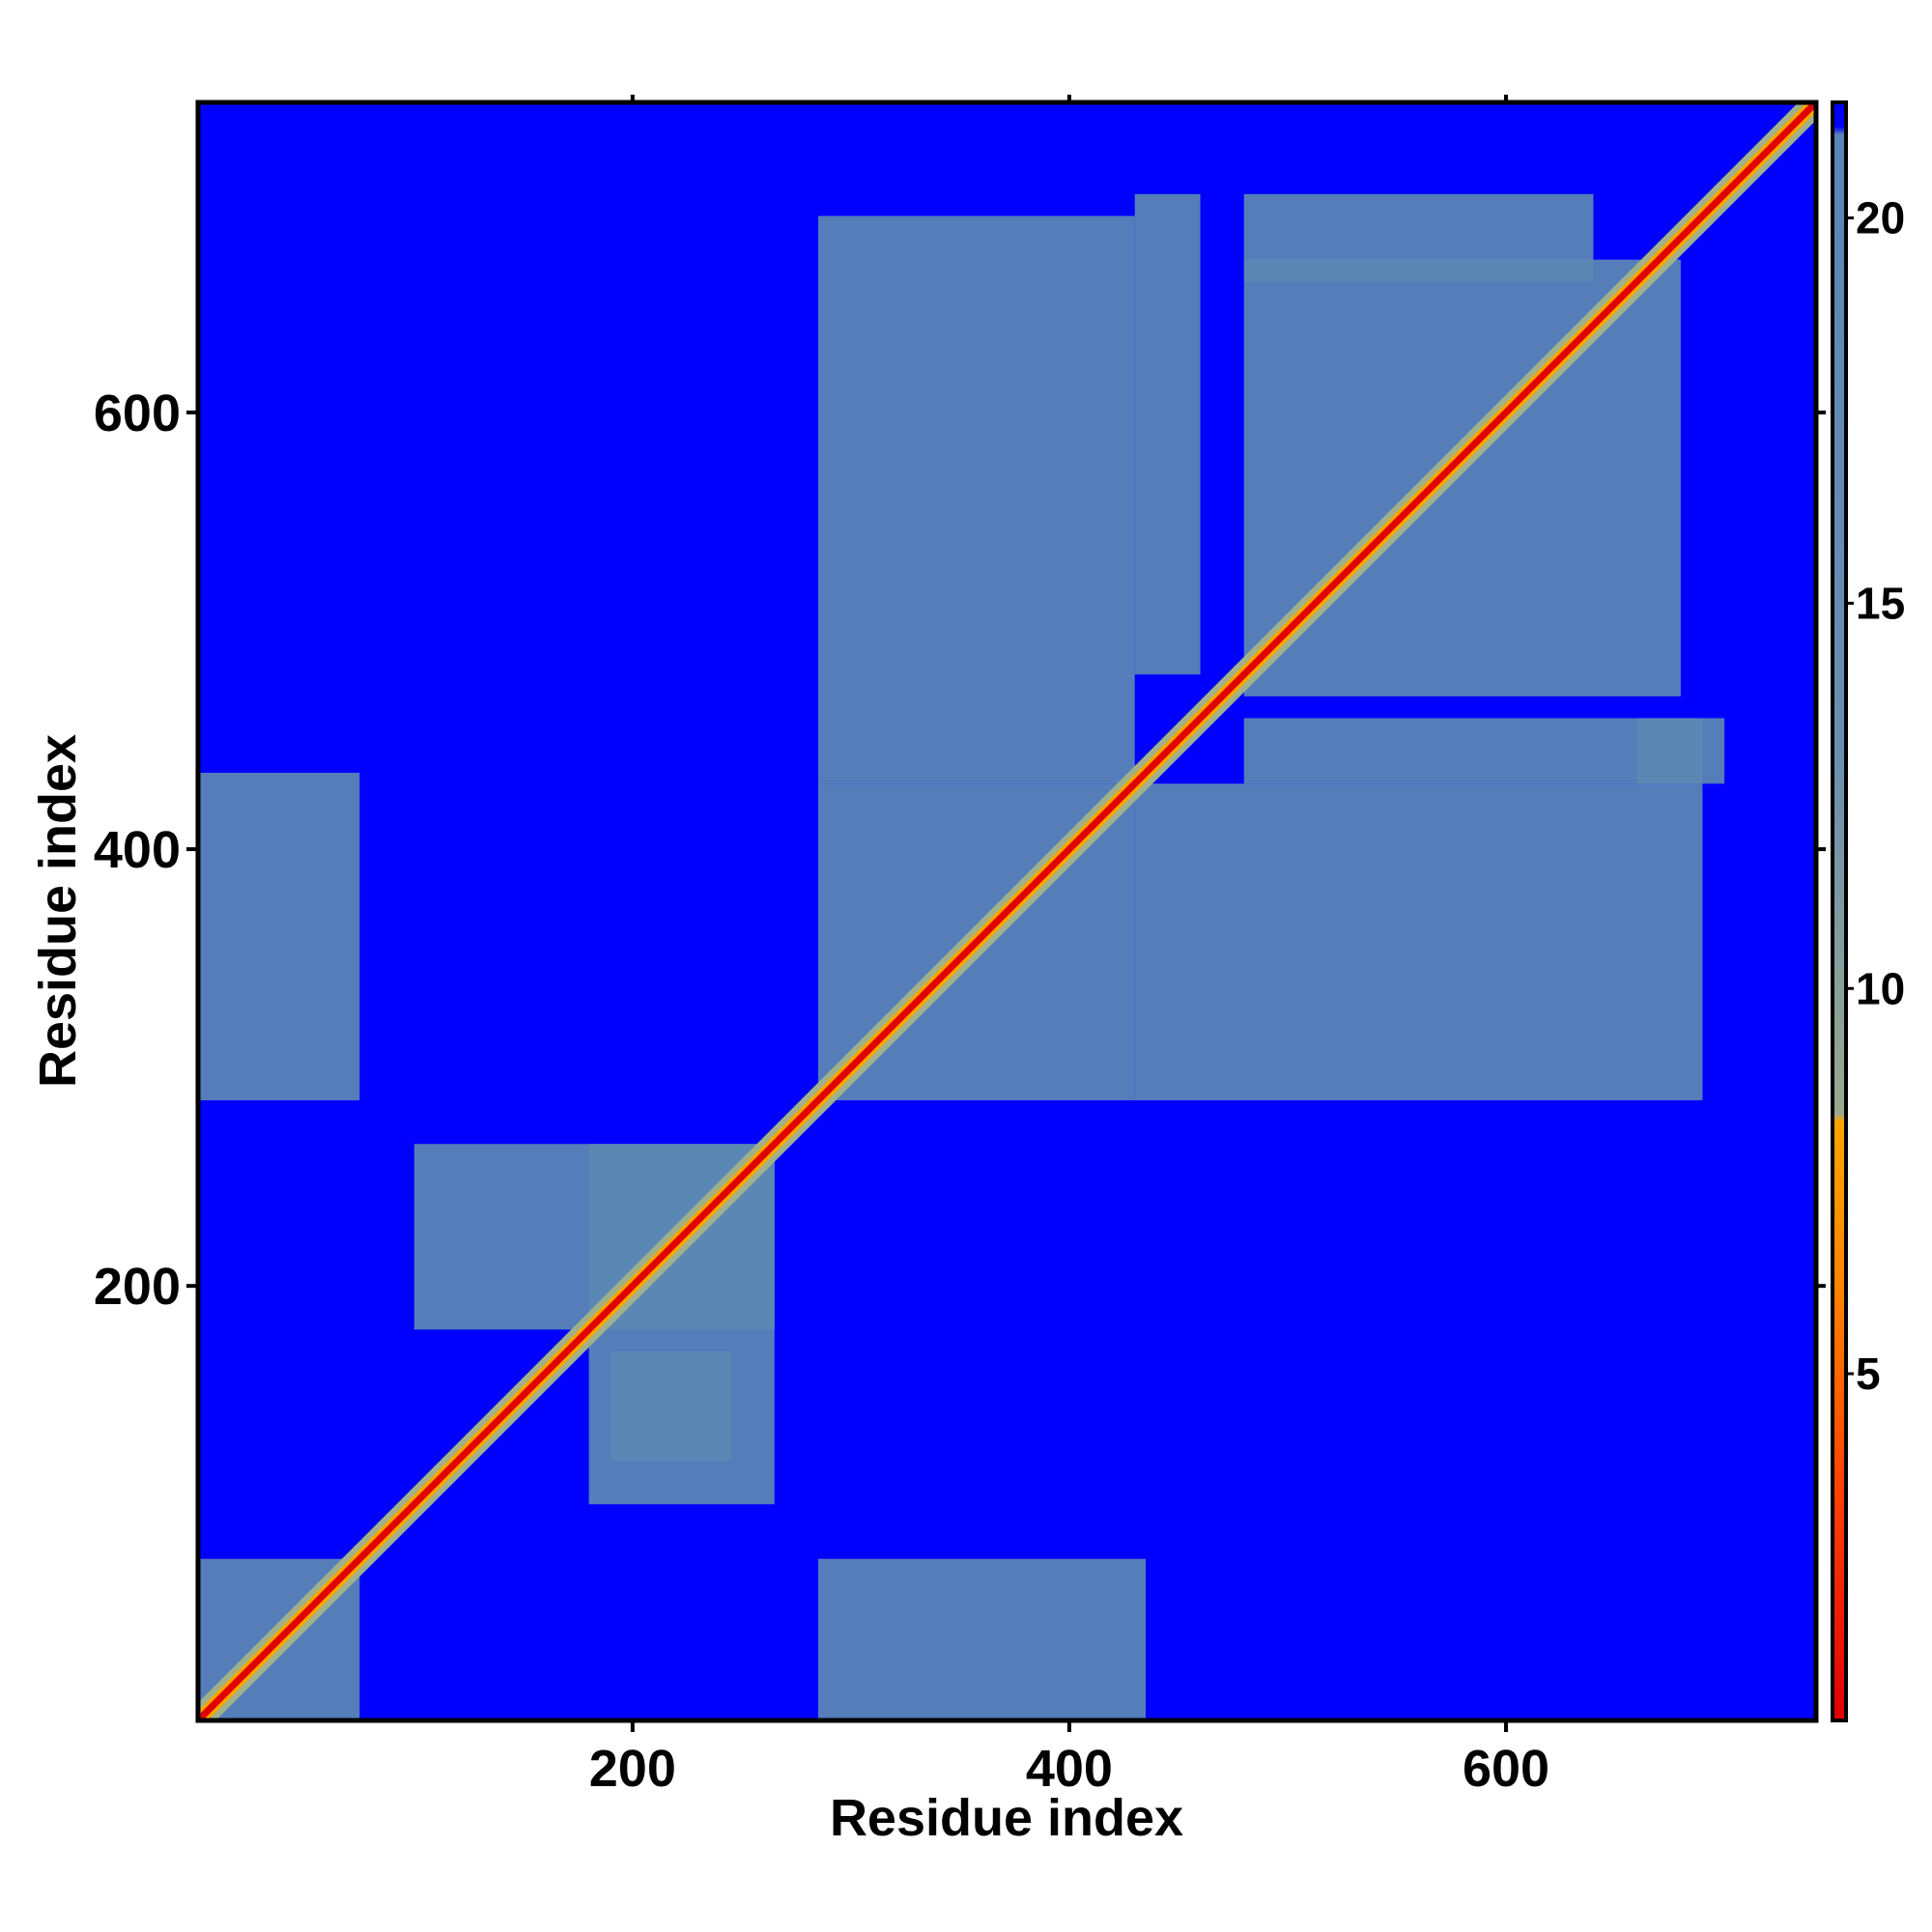  I want to click on colorbar, so click(1839, 911).